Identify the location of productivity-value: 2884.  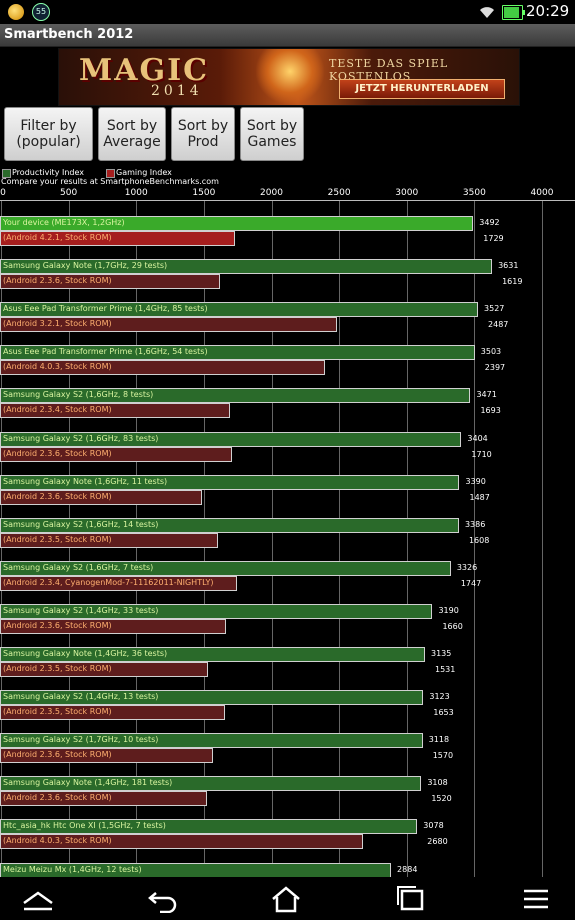
(407, 869).